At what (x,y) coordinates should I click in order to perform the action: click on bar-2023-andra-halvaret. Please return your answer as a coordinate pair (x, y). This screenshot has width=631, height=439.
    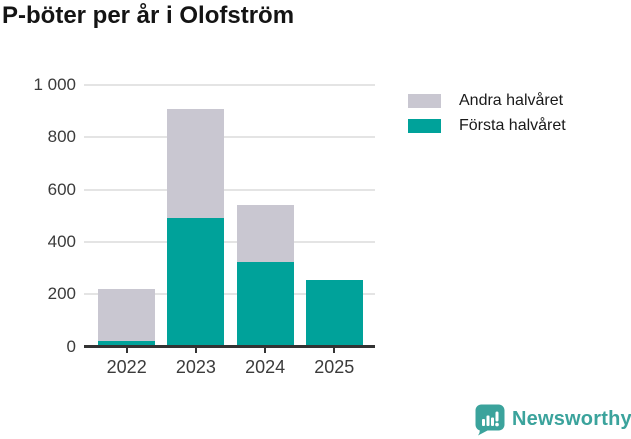
    Looking at the image, I should click on (196, 163).